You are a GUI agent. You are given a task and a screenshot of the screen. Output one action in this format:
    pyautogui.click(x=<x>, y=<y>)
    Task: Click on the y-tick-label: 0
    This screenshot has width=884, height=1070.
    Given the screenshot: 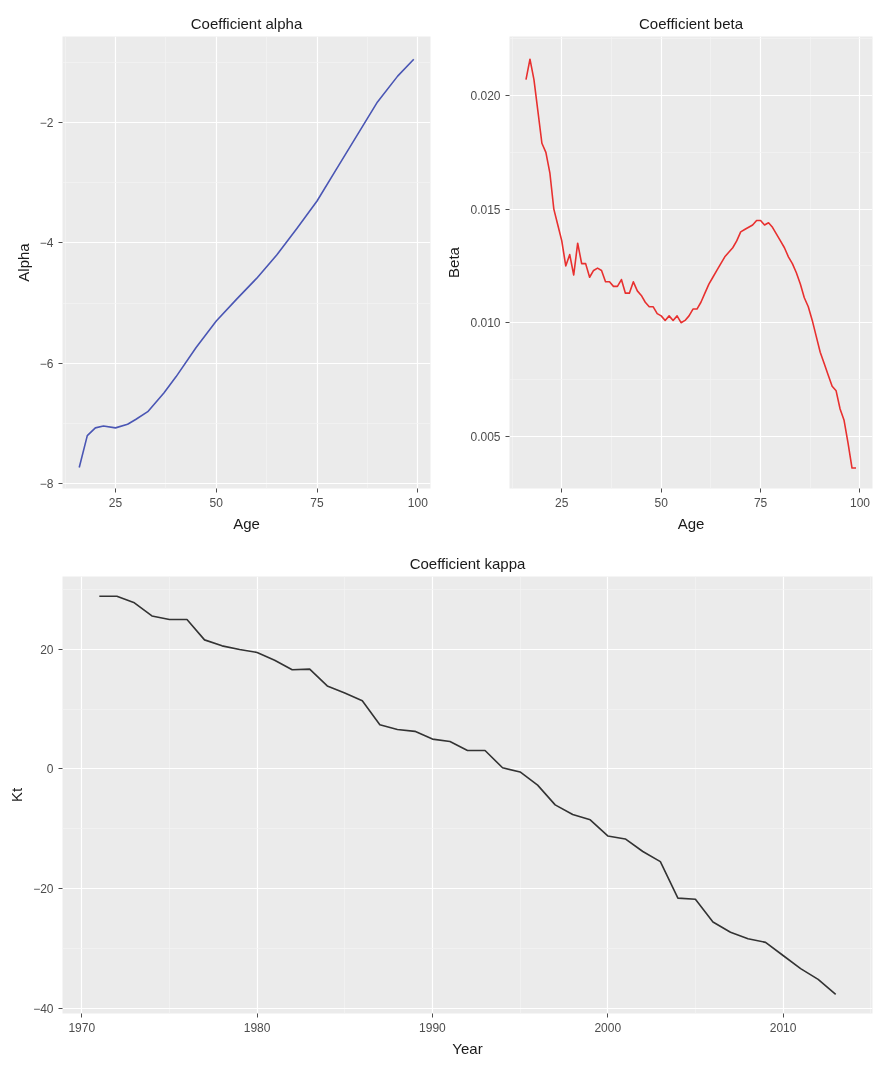 What is the action you would take?
    pyautogui.click(x=50, y=769)
    